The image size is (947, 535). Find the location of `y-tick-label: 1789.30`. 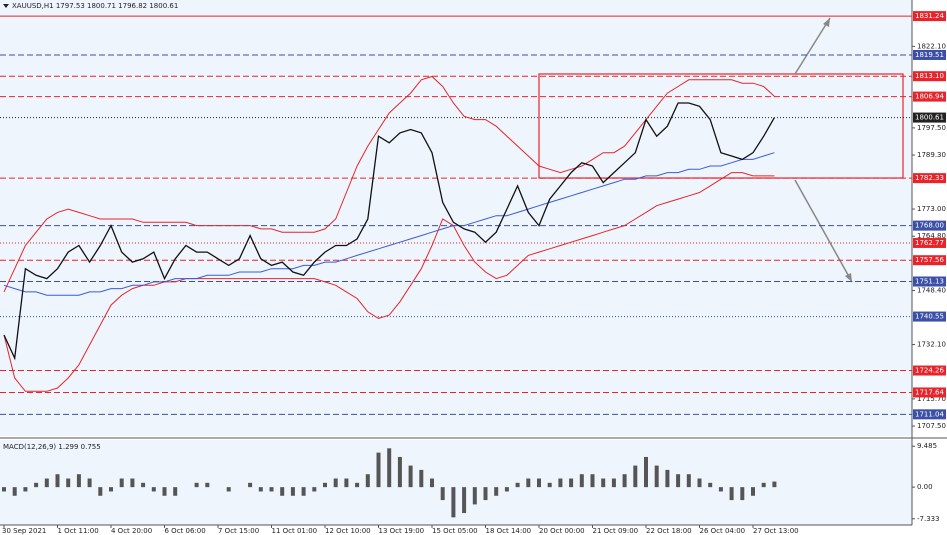

y-tick-label: 1789.30 is located at coordinates (931, 155).